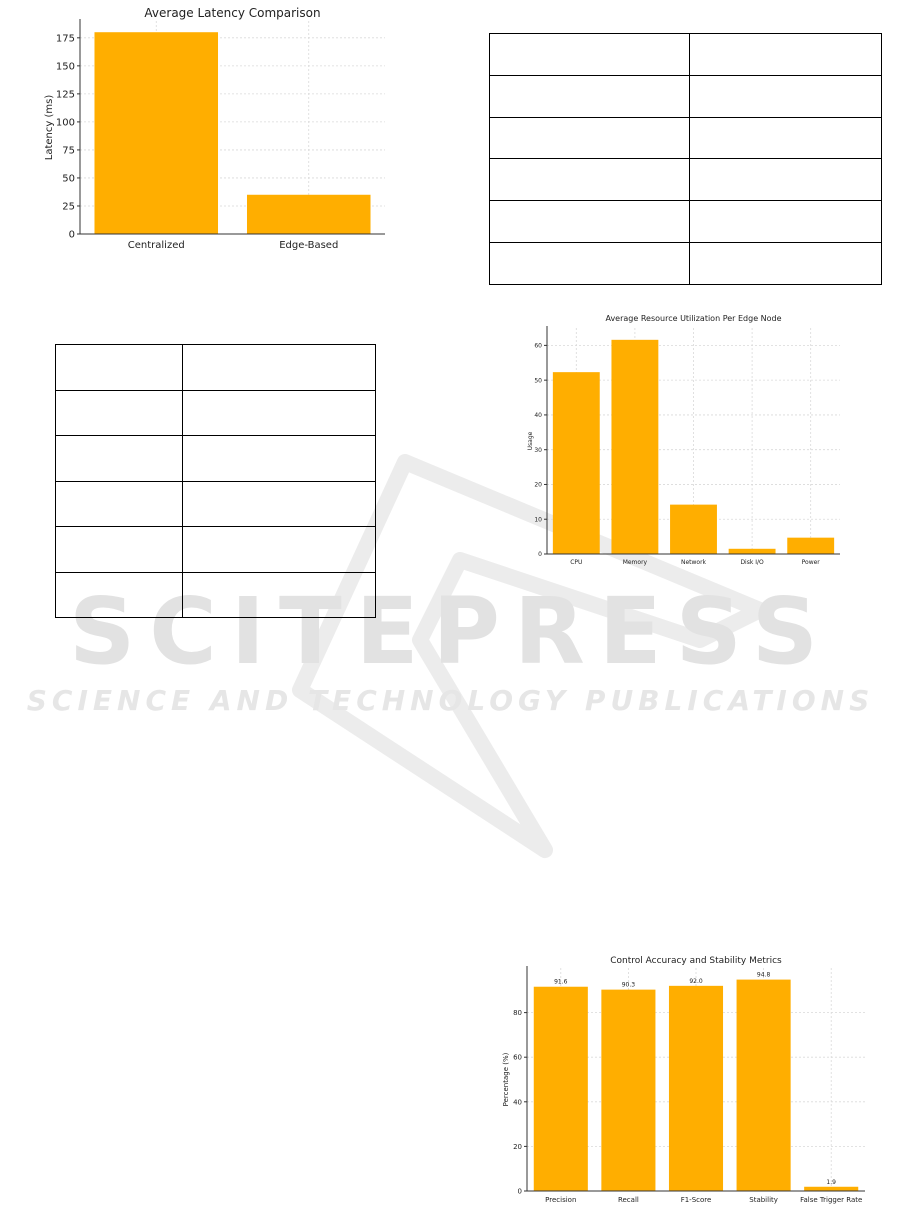 This screenshot has width=901, height=1212. Describe the element at coordinates (811, 562) in the screenshot. I see `x-tick-label: Power` at that location.